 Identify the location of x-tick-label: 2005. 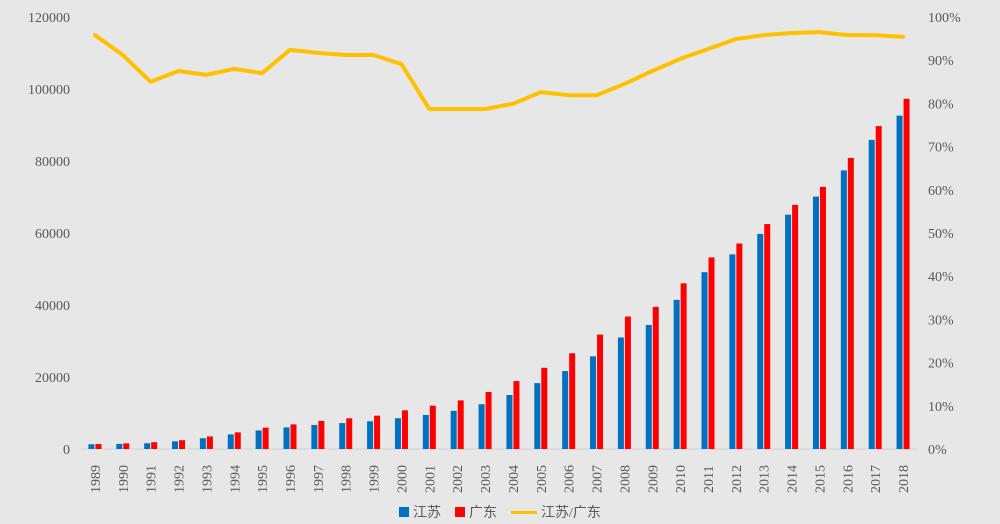
(542, 479).